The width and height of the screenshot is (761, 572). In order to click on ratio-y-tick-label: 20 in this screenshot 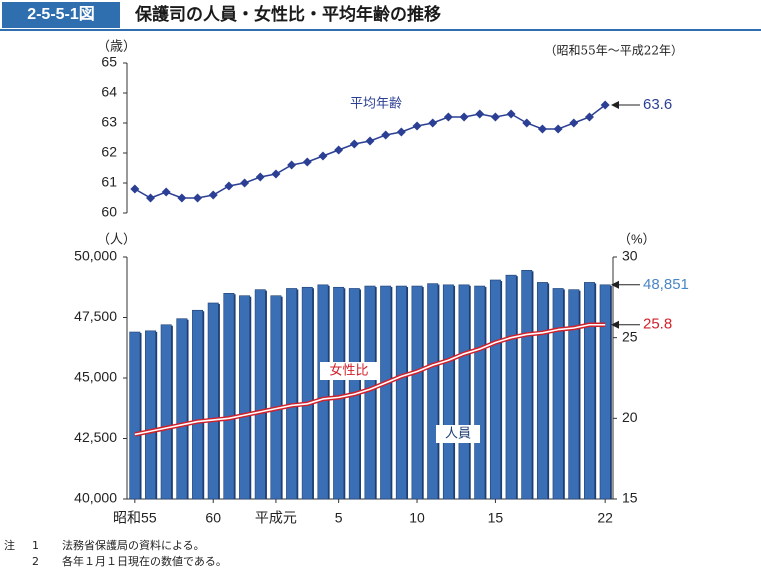, I will do `click(630, 417)`.